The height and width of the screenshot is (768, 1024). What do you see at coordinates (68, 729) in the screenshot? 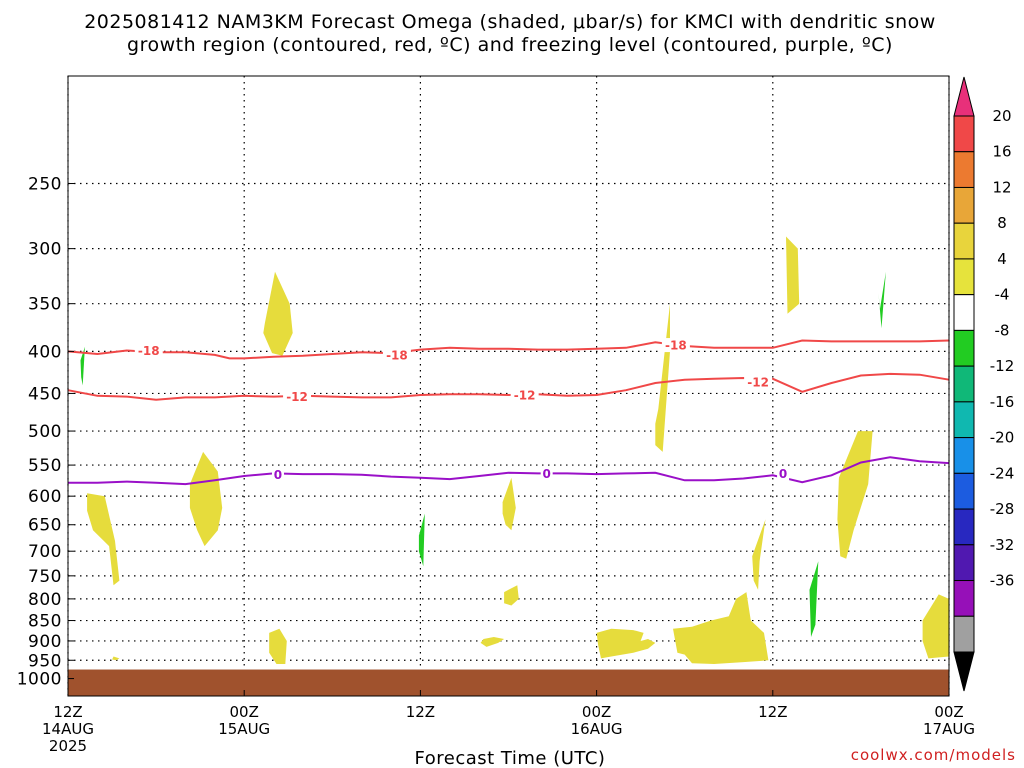
I see `x-tick-label-0-2: 14AUG` at bounding box center [68, 729].